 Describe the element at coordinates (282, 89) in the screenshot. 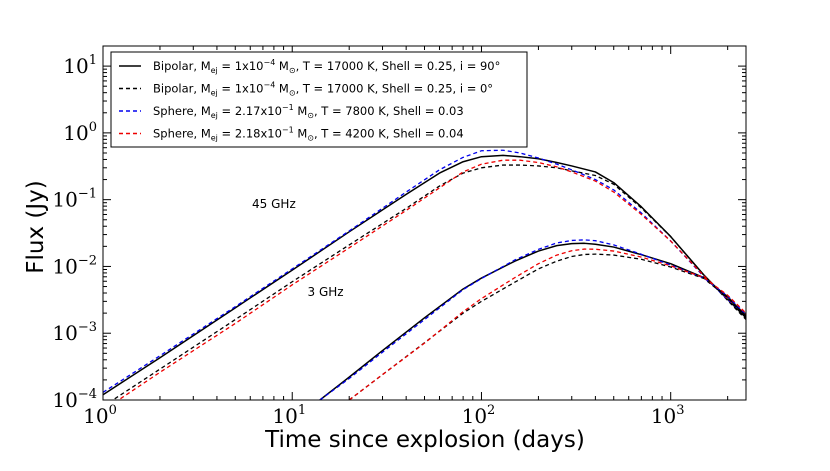

I see `legend-label-1-part-4: M` at that location.